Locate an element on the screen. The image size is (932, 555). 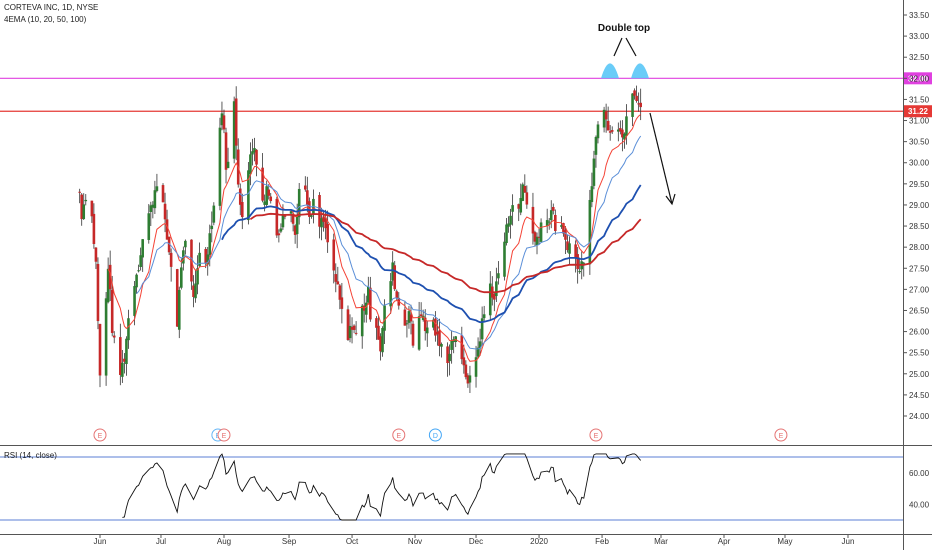
price-tick-label: 24.50 is located at coordinates (919, 395).